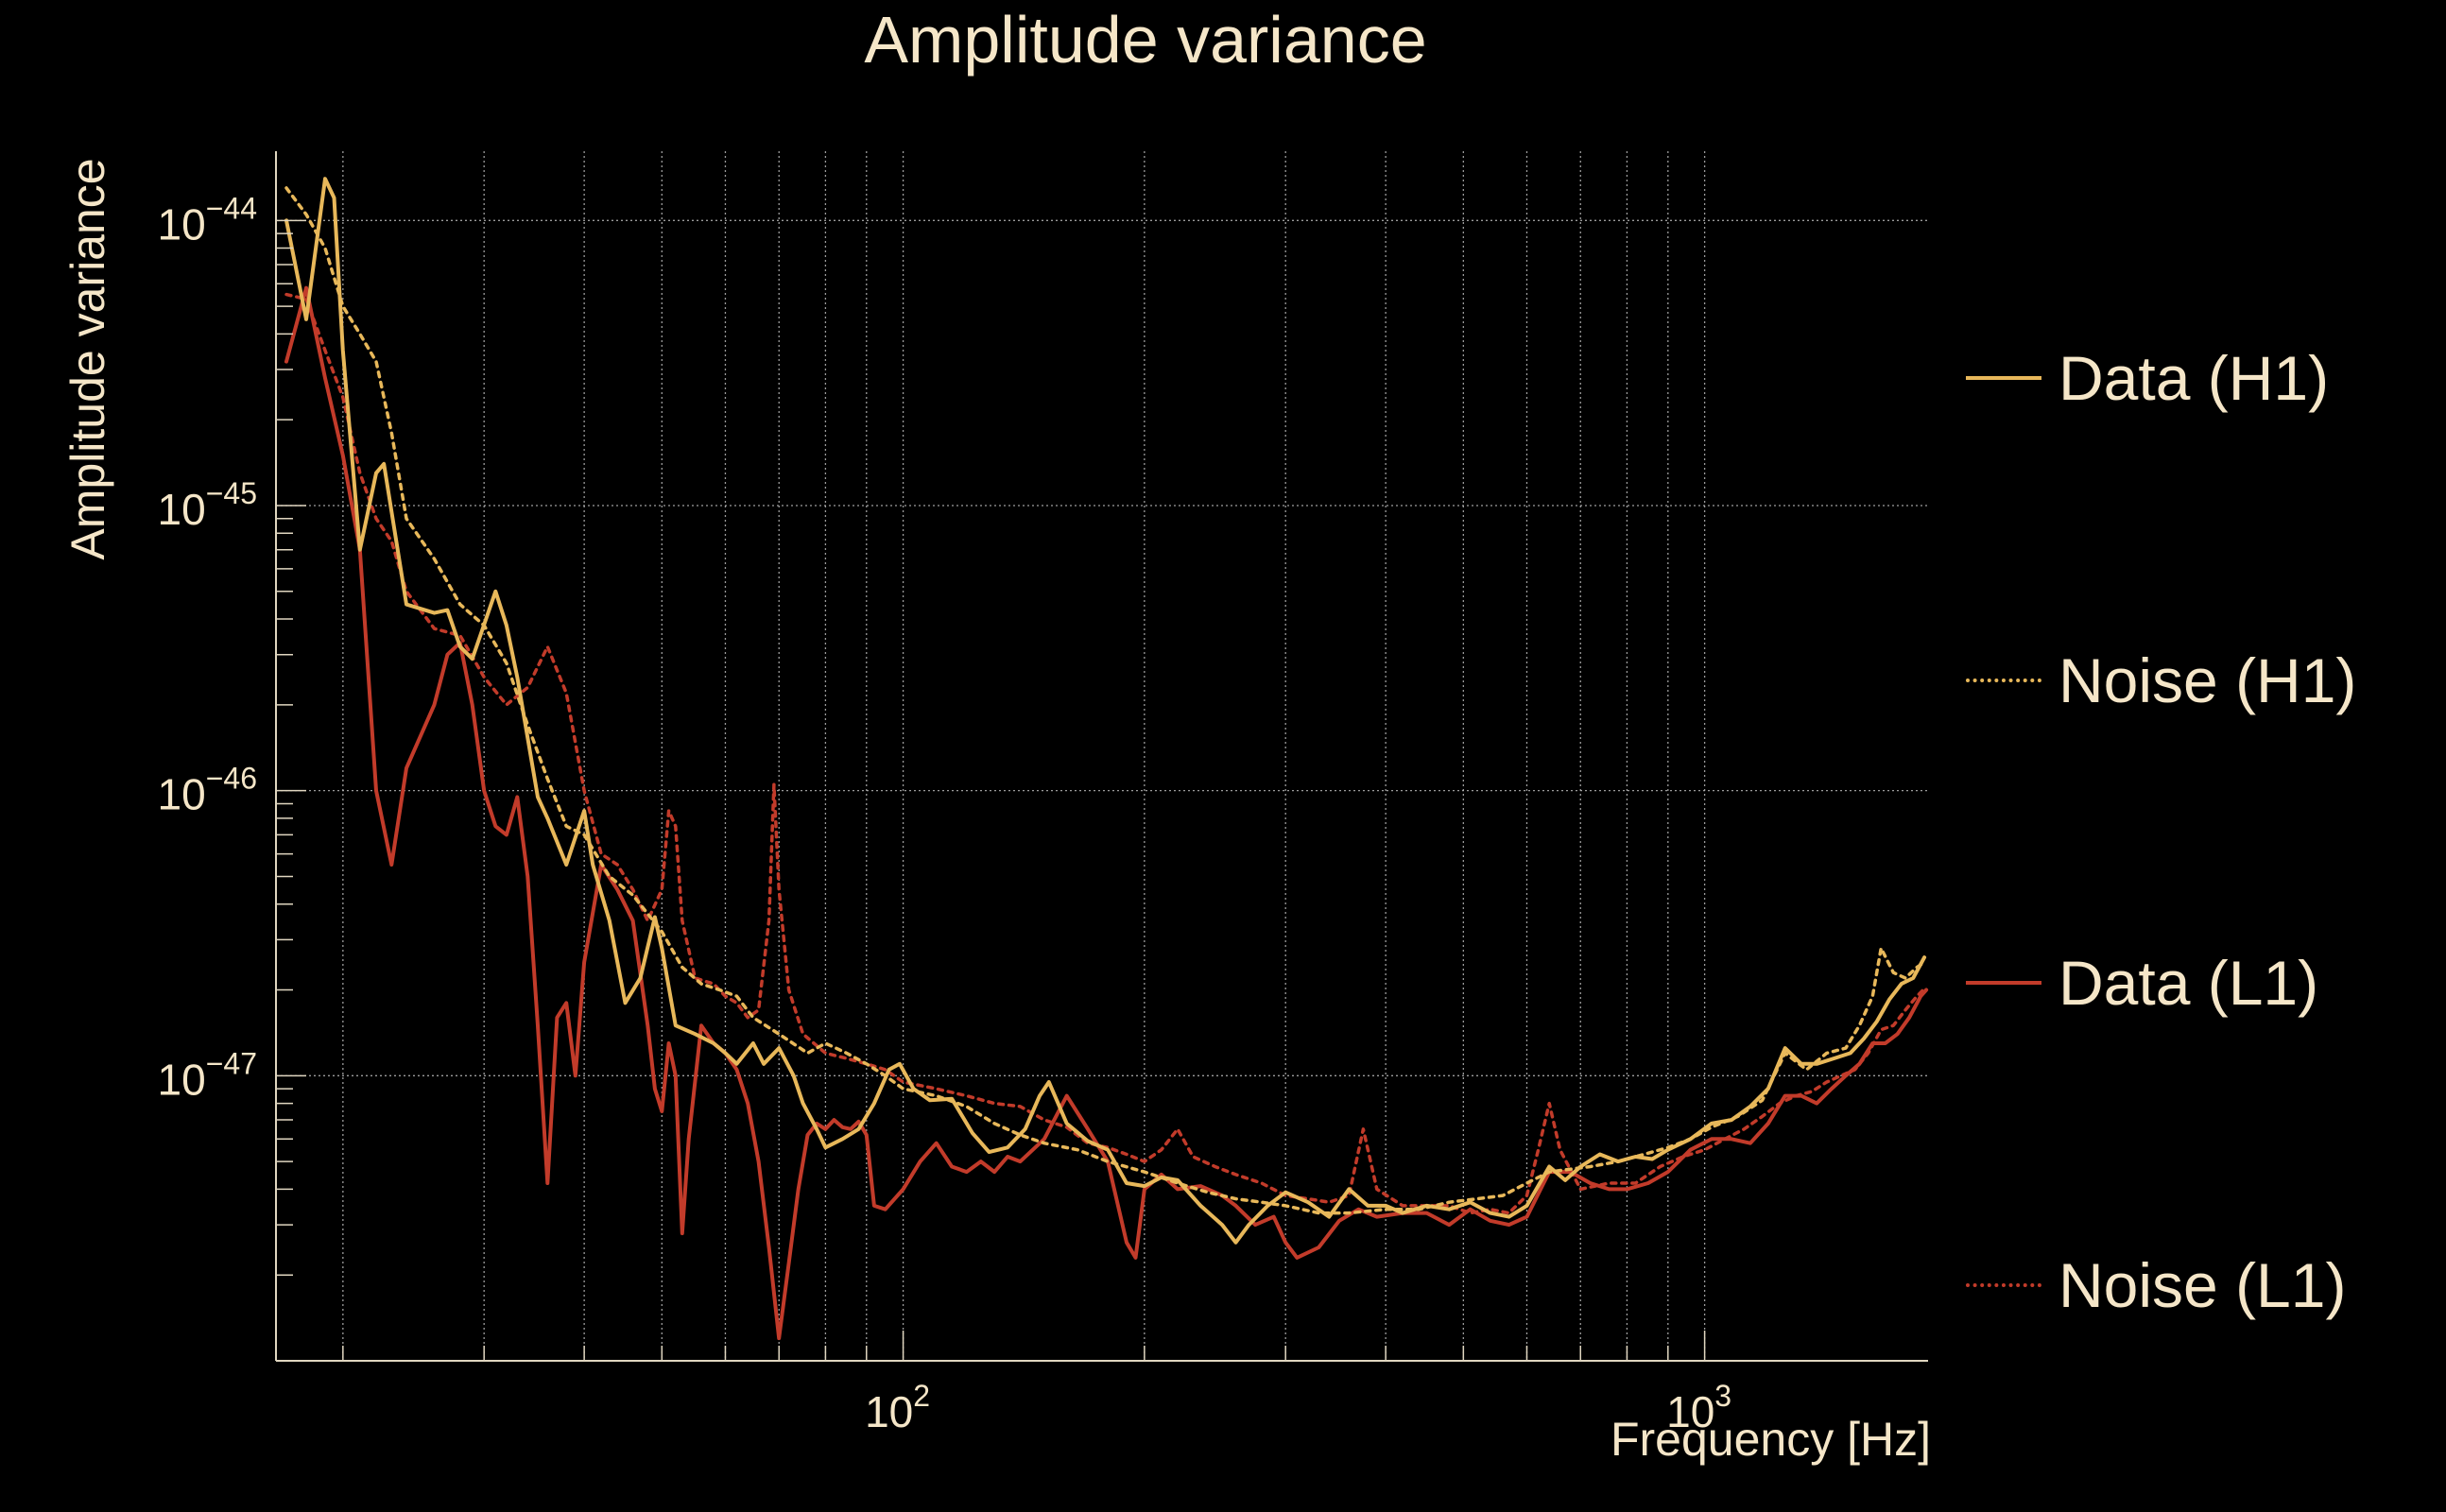 This screenshot has height=1512, width=2446. What do you see at coordinates (207, 505) in the screenshot?
I see `y-tick-label: 10−45` at bounding box center [207, 505].